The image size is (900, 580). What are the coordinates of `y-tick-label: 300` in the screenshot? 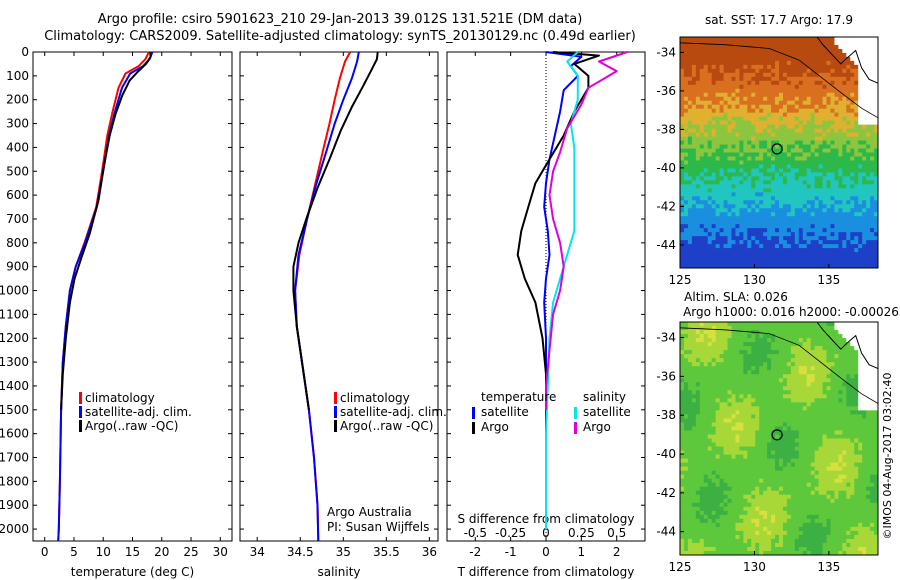 It's located at (17, 124).